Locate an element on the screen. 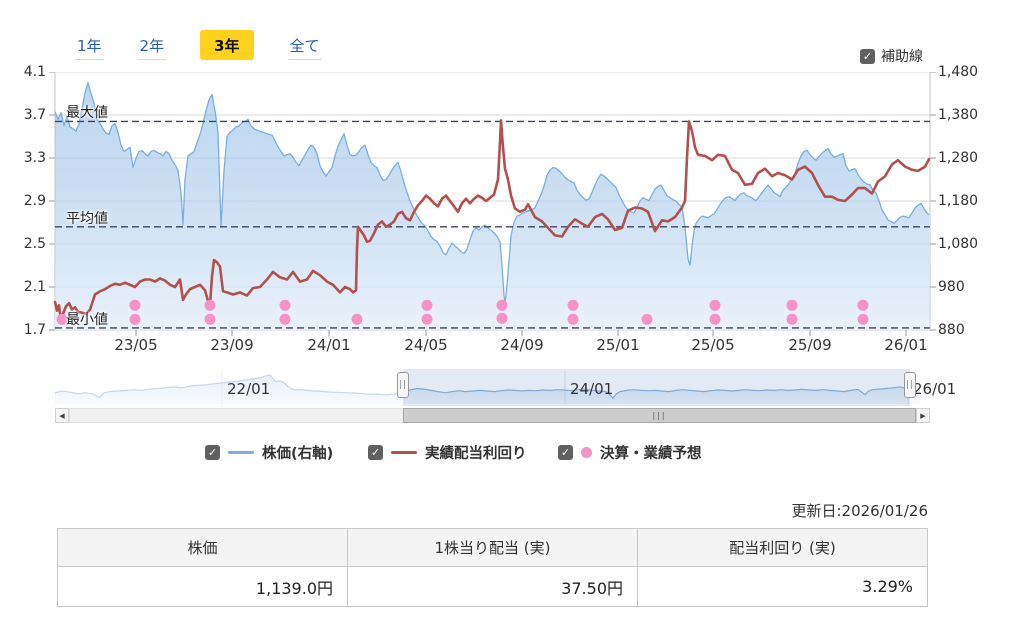 Image resolution: width=1024 pixels, height=618 pixels. range-navigator: 22/01 24/01 26/01 is located at coordinates (505, 387).